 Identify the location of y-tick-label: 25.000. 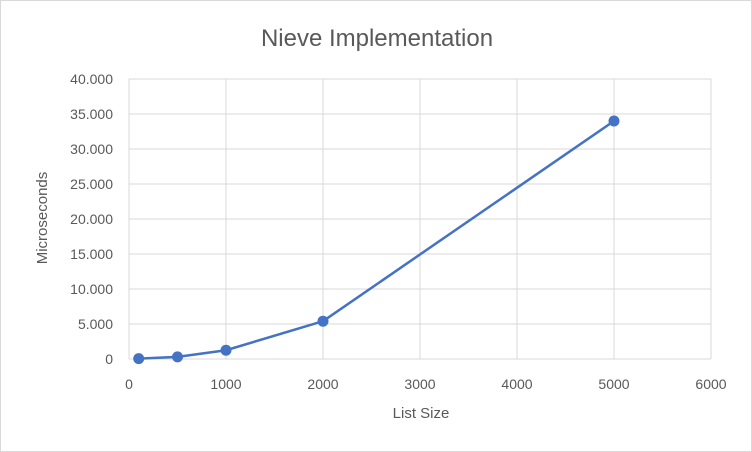
(91, 184).